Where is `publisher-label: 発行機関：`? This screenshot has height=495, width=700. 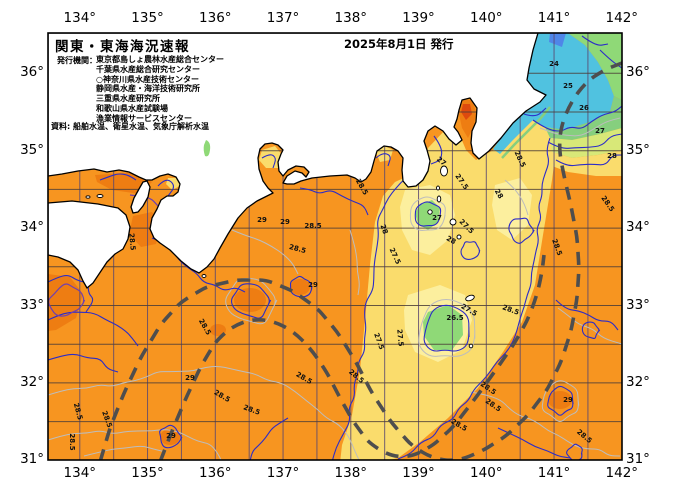 publisher-label: 発行機関： is located at coordinates (77, 60).